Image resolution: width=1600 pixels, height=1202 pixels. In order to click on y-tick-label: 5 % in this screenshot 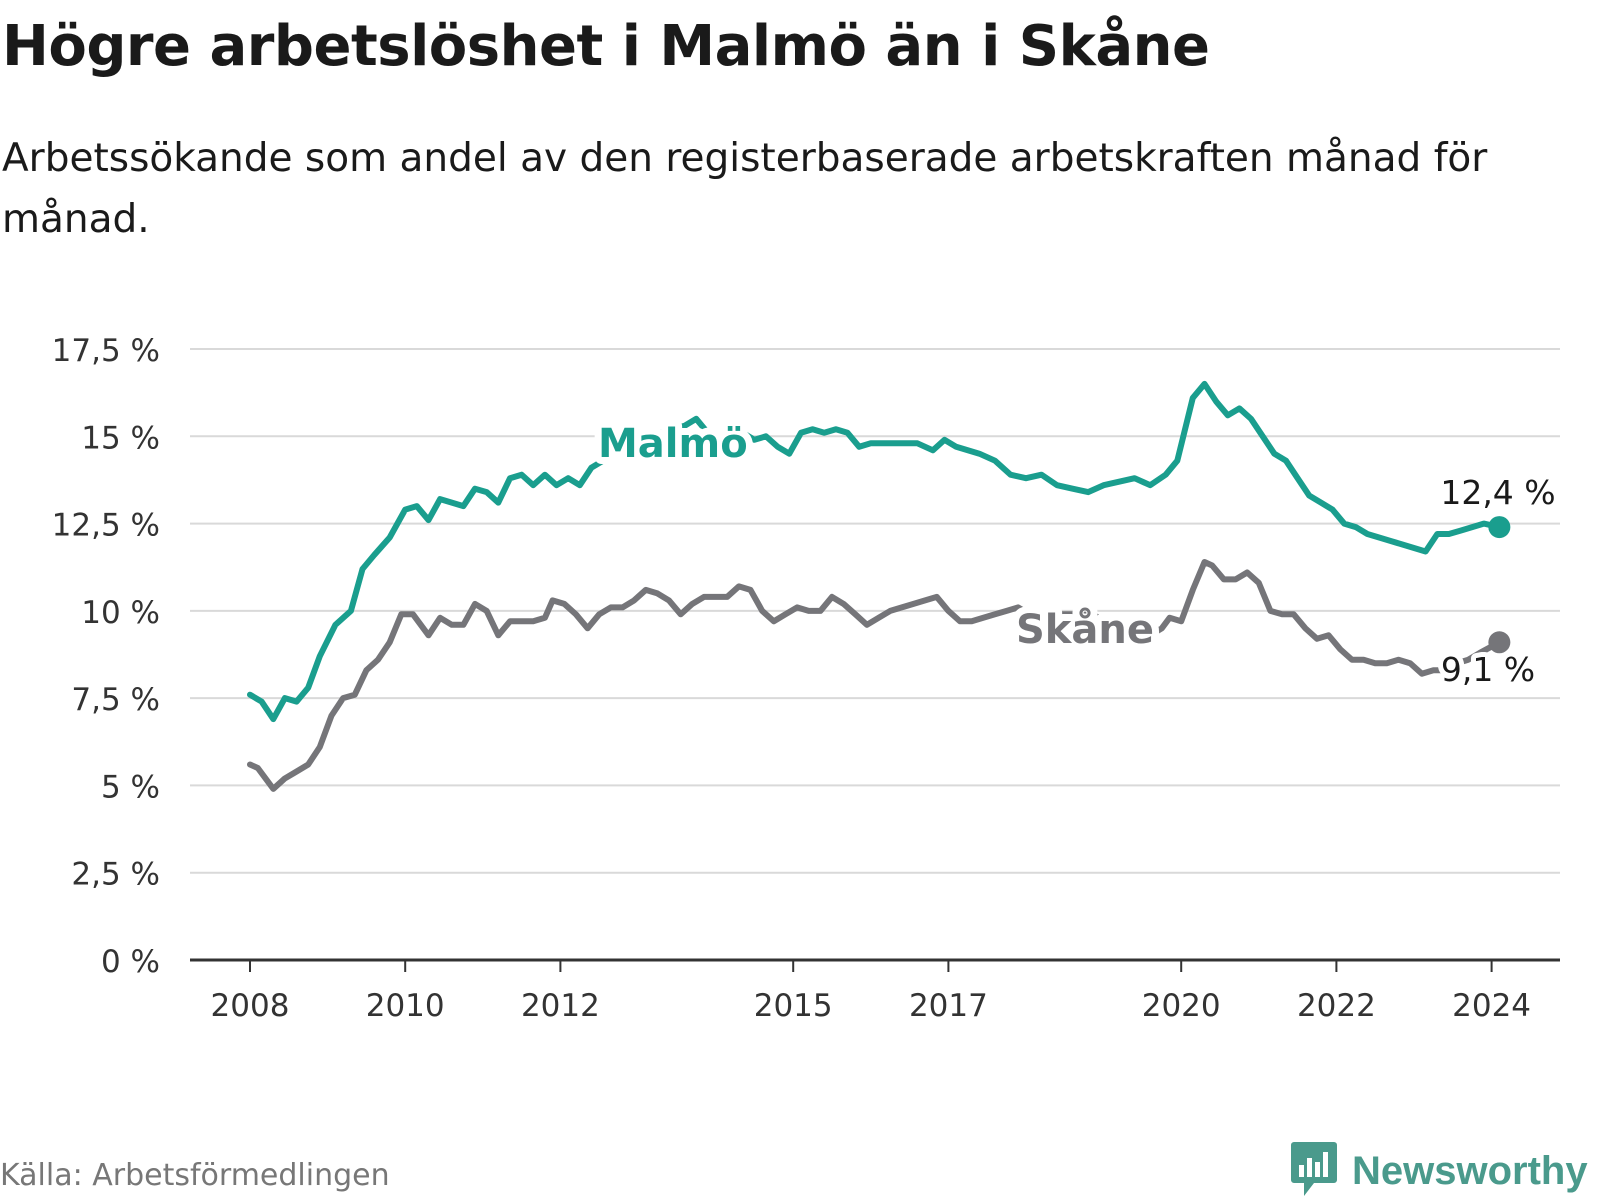, I will do `click(130, 787)`.